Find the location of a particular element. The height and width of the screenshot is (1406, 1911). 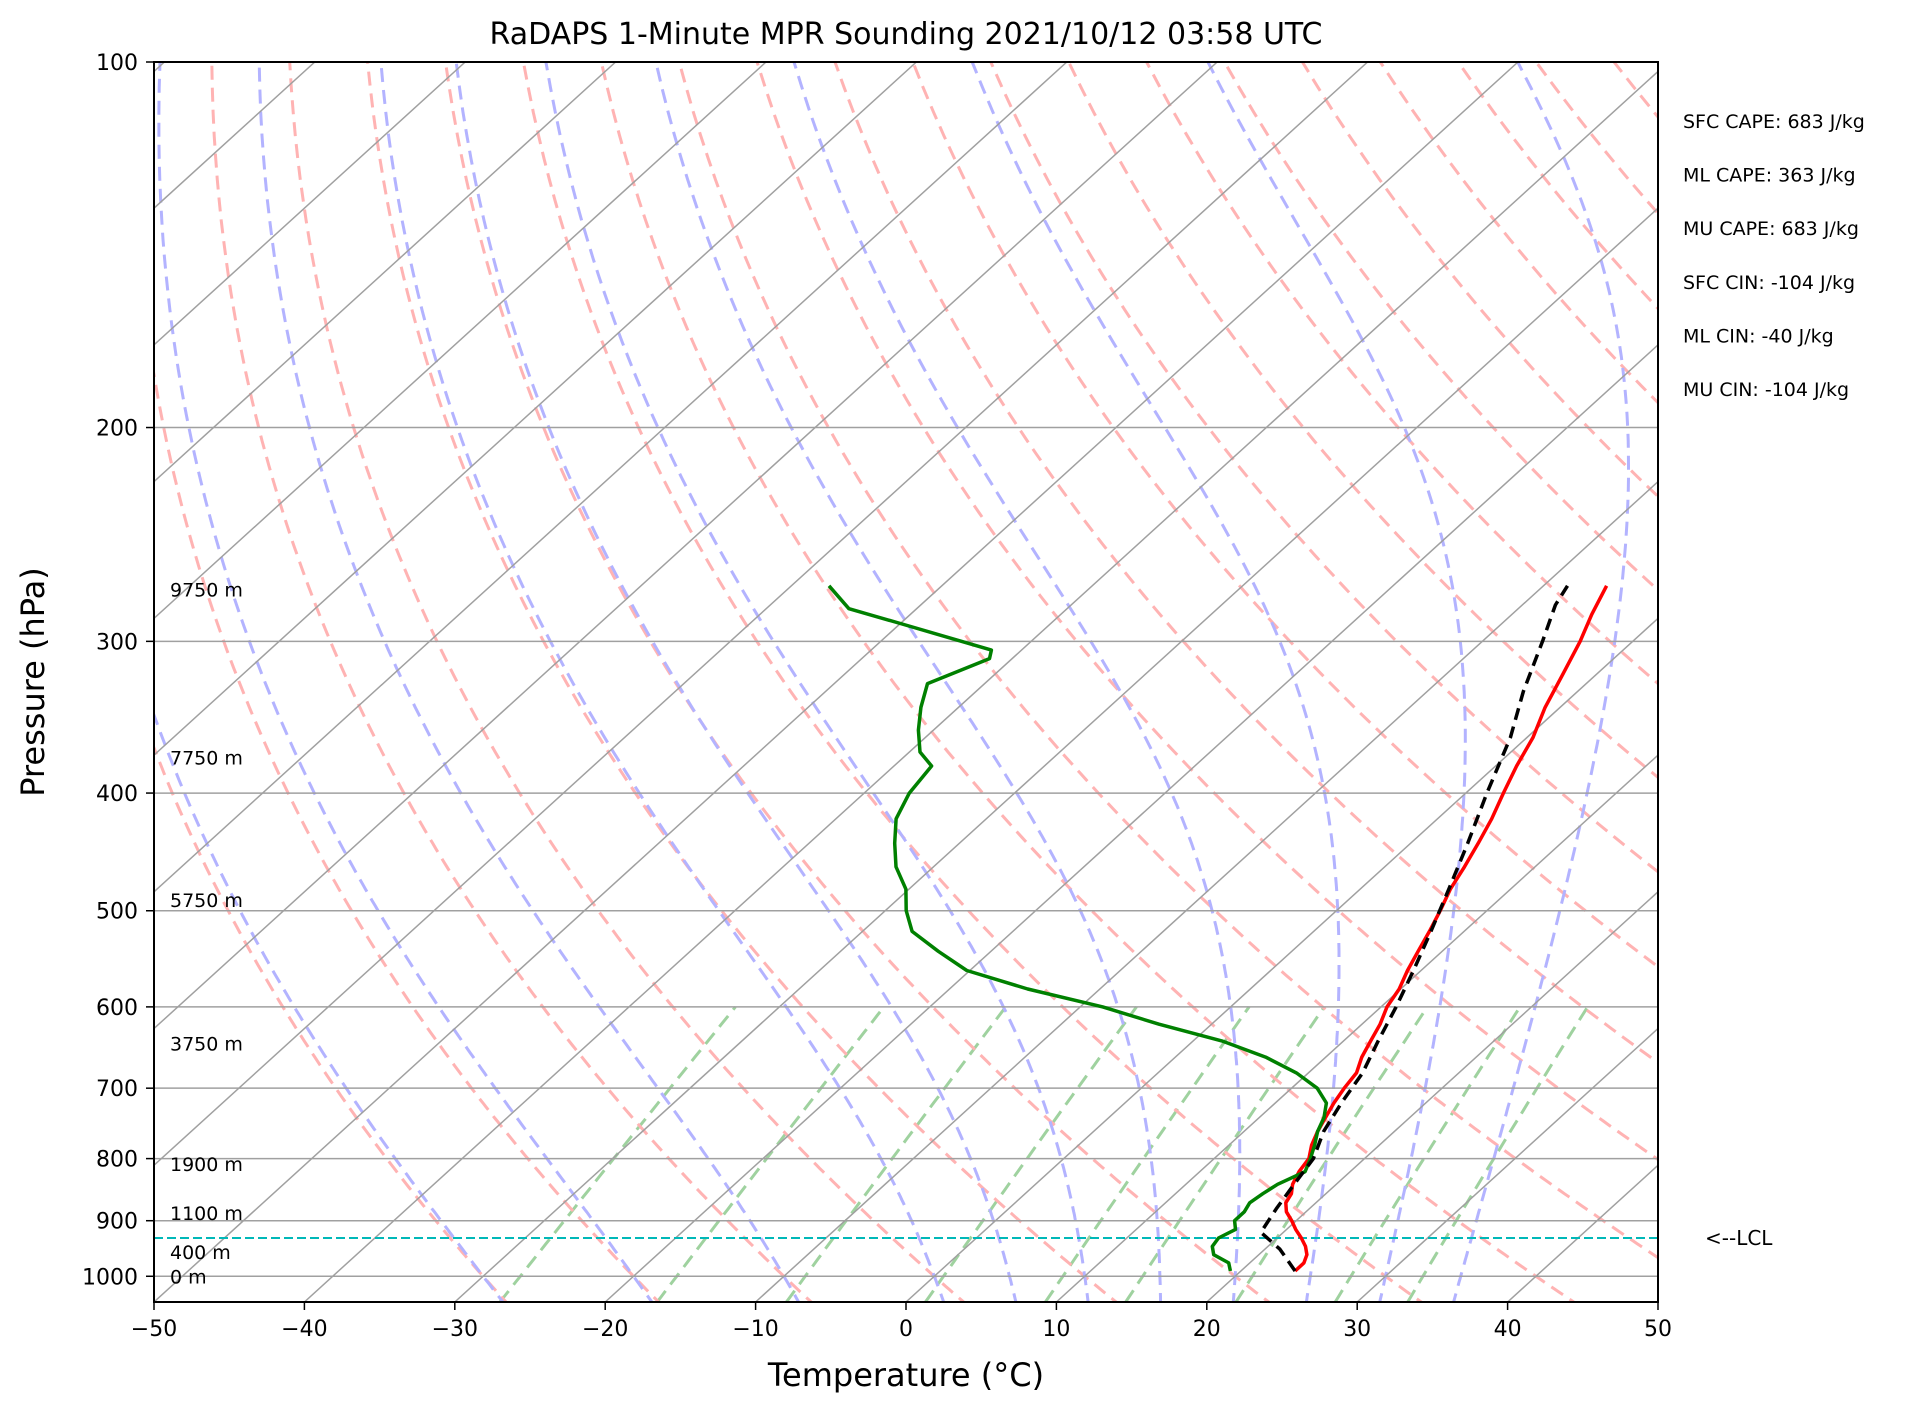

x-tick-label: 10 is located at coordinates (1056, 1329).